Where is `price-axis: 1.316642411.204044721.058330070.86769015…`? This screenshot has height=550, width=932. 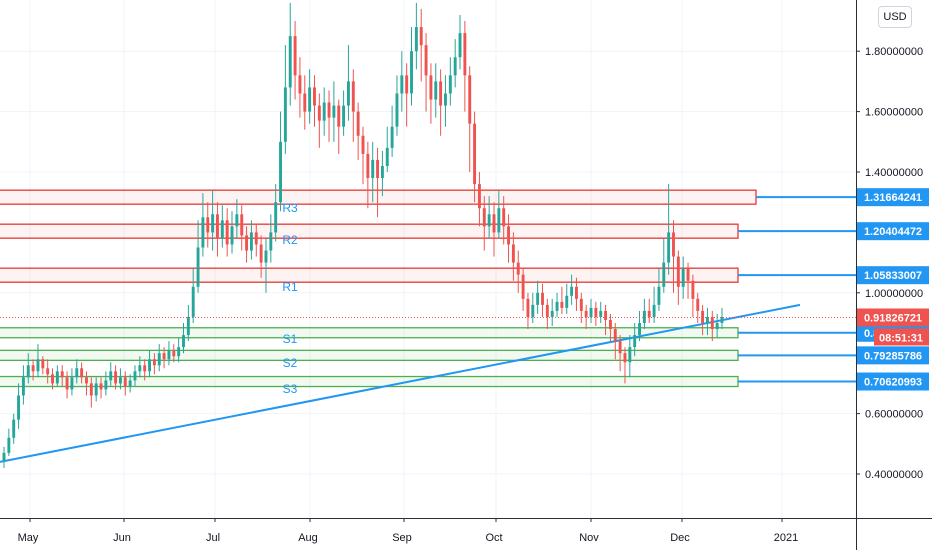 price-axis: 1.316642411.204044721.058330070.86769015… is located at coordinates (892, 275).